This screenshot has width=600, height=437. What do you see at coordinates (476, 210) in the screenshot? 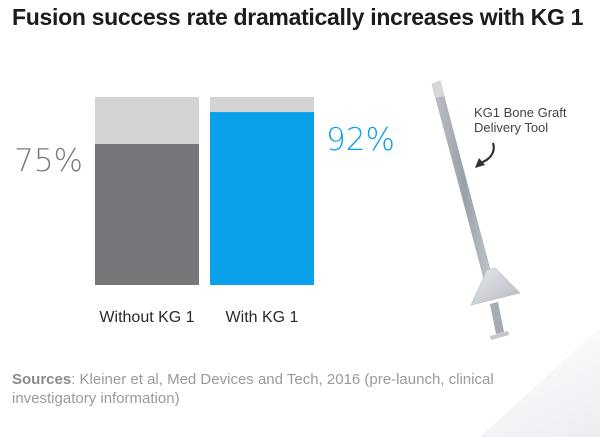
I see `delivery-tool-image` at bounding box center [476, 210].